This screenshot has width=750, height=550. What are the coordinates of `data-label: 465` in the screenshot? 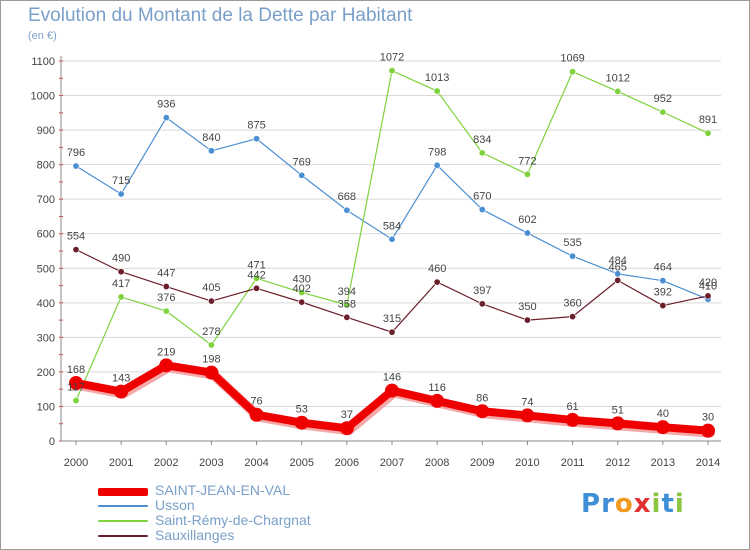 It's located at (618, 267).